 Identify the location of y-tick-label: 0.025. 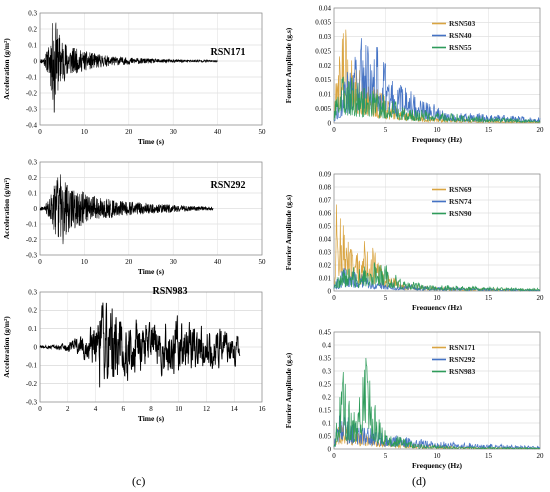
(323, 51).